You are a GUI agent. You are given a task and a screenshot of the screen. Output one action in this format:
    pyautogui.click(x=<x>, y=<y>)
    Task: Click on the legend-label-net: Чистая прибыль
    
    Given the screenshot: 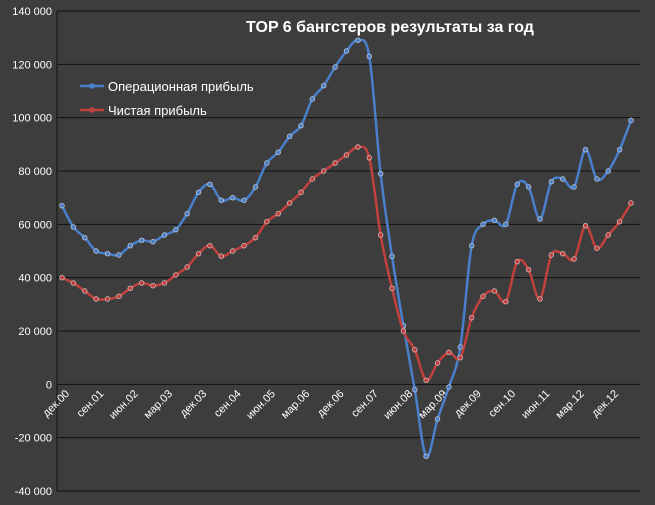 What is the action you would take?
    pyautogui.click(x=157, y=110)
    